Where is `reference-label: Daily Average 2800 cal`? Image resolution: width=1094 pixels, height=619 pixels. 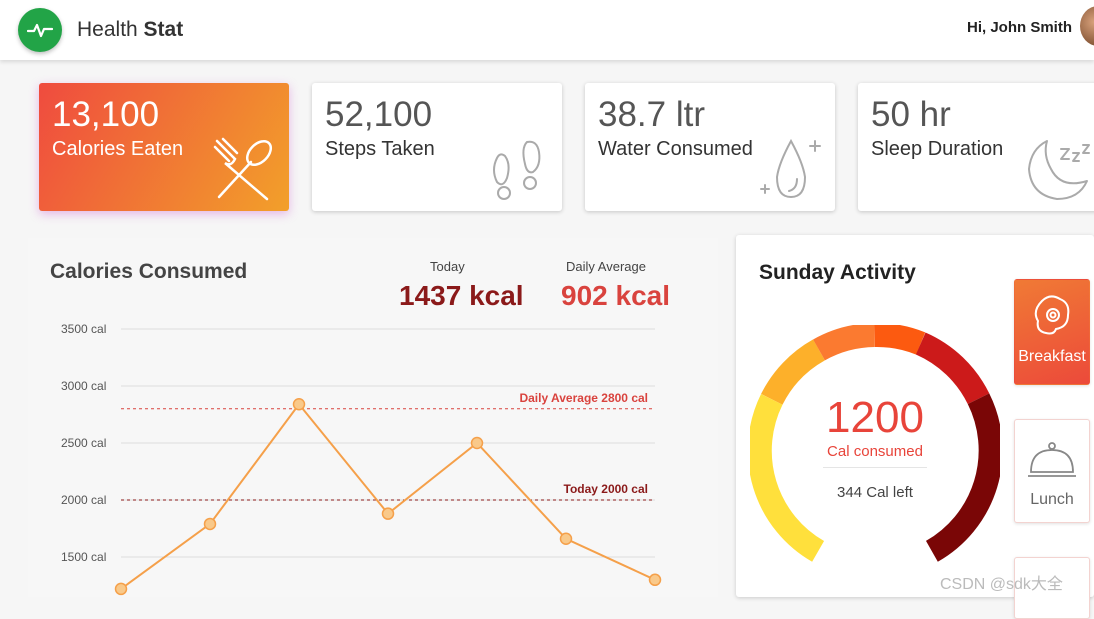
reference-label: Daily Average 2800 cal is located at coordinates (583, 398).